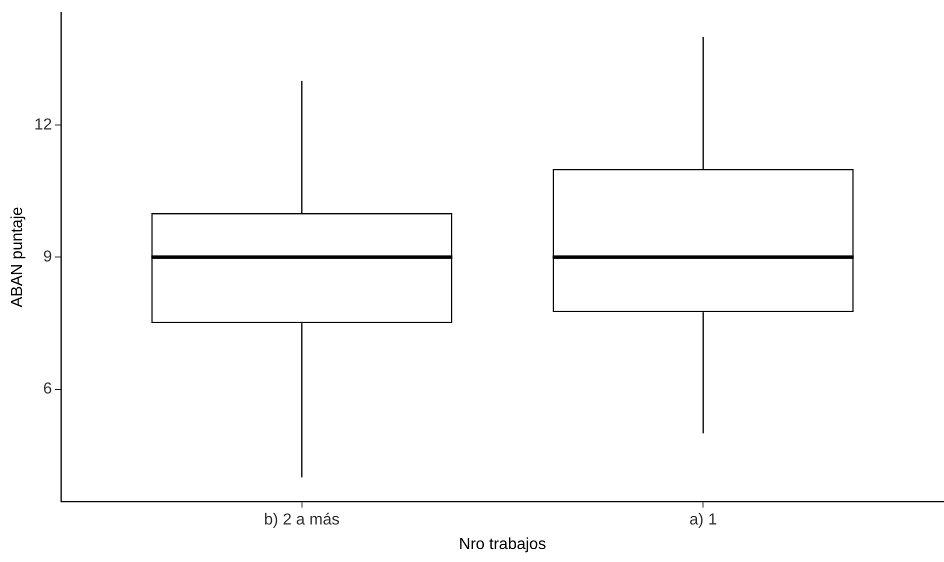 The image size is (944, 562). Describe the element at coordinates (47, 389) in the screenshot. I see `y-tick-label: 6` at that location.